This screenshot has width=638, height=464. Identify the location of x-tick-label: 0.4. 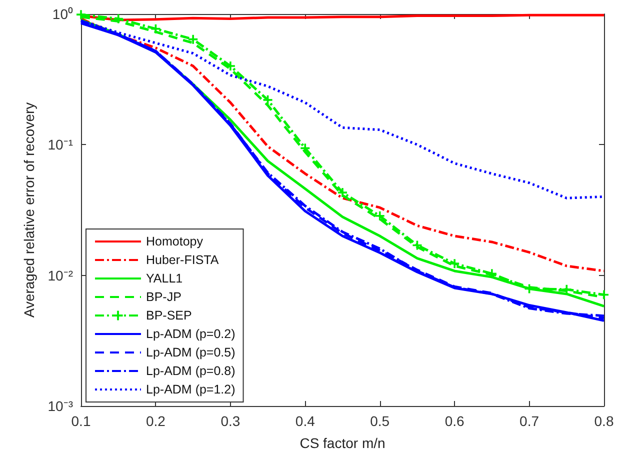
(305, 421).